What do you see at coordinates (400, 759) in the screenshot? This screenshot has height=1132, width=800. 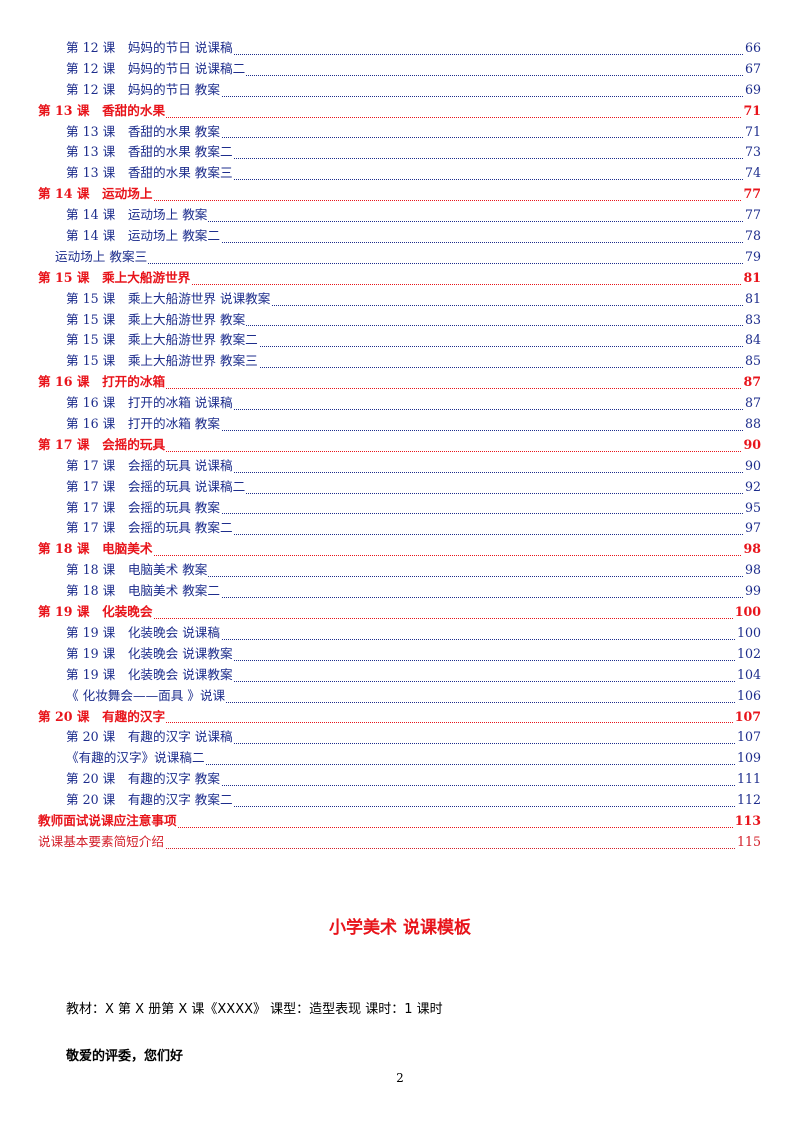 I see `toc-entry: 《有趣的汉字》说课稿二 109` at bounding box center [400, 759].